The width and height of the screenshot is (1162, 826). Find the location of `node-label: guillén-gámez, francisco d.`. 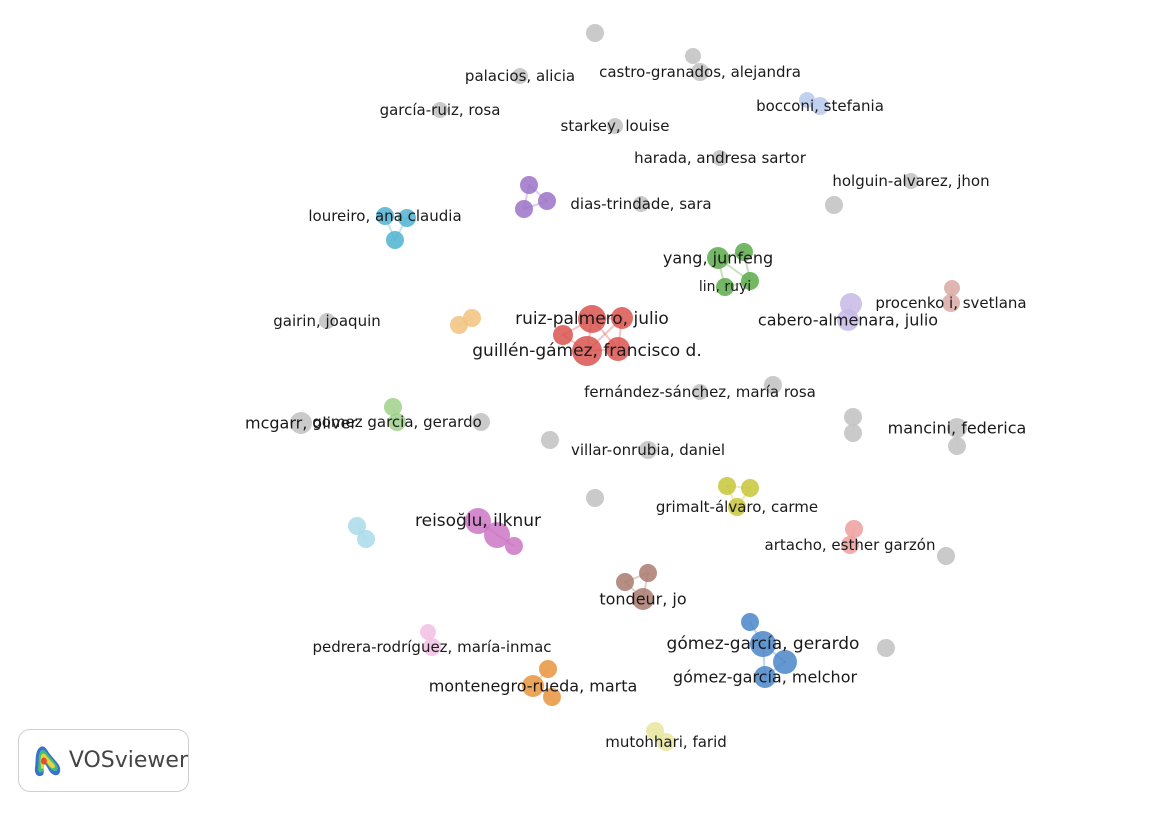

node-label: guillén-gámez, francisco d. is located at coordinates (587, 351).